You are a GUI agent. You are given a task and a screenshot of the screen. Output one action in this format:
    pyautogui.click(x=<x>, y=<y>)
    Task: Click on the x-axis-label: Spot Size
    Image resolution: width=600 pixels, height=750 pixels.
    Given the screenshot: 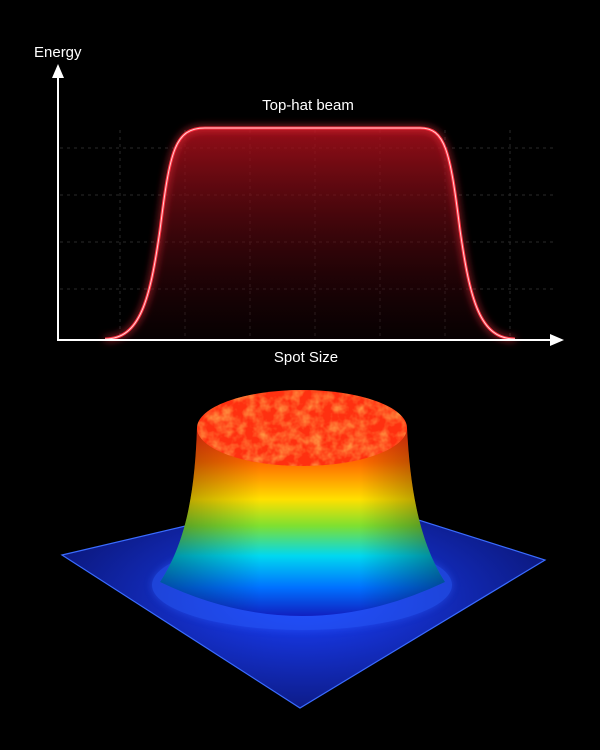 What is the action you would take?
    pyautogui.click(x=306, y=357)
    